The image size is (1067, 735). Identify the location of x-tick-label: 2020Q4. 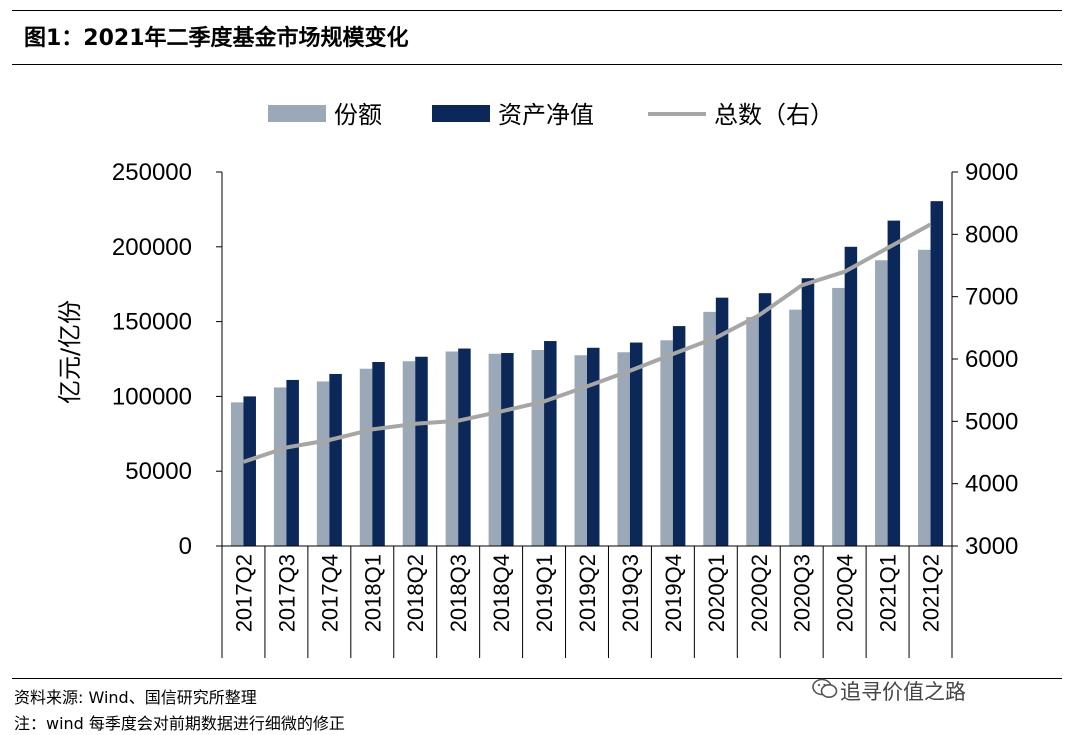
(845, 593).